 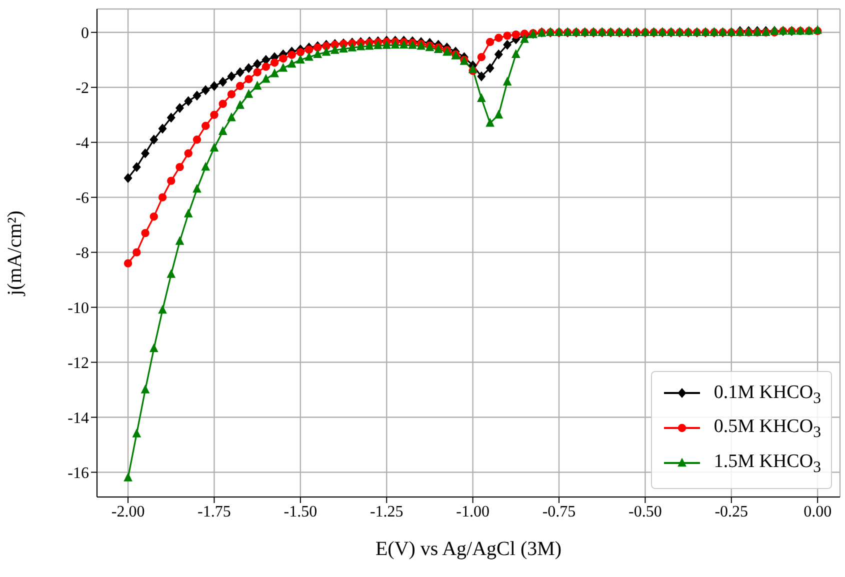 I want to click on x-tick-label: -1.00, so click(x=473, y=511).